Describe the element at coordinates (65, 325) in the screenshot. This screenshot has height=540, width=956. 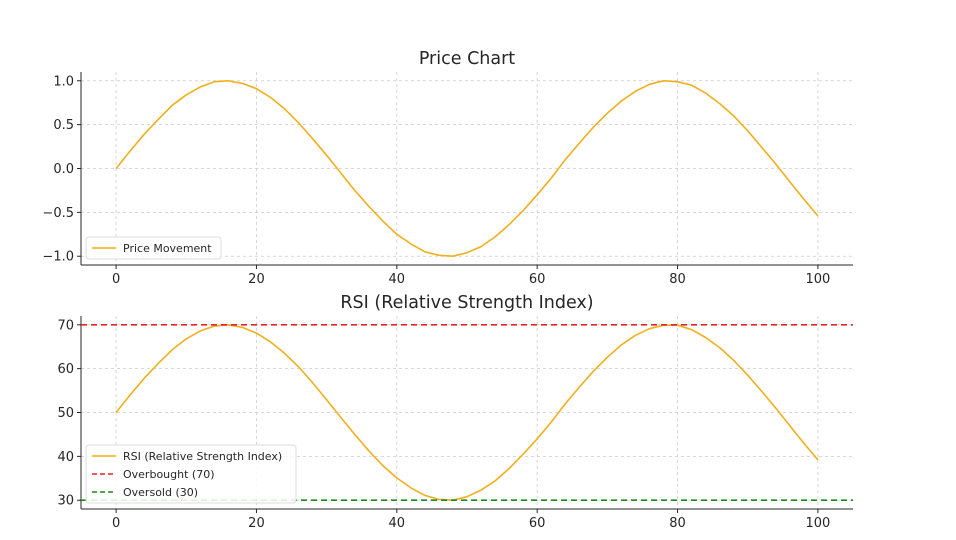
I see `y-tick-label: 70` at that location.